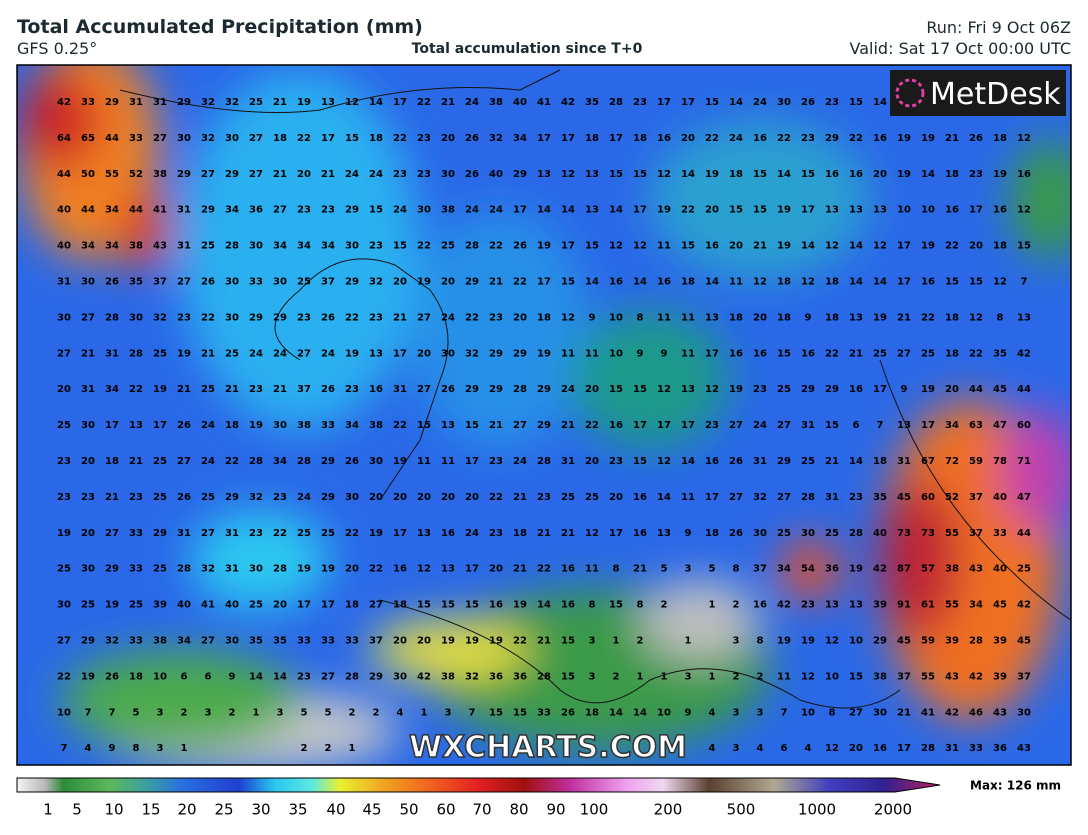 The image size is (1088, 835). Describe the element at coordinates (256, 497) in the screenshot. I see `grid-value: 32` at that location.